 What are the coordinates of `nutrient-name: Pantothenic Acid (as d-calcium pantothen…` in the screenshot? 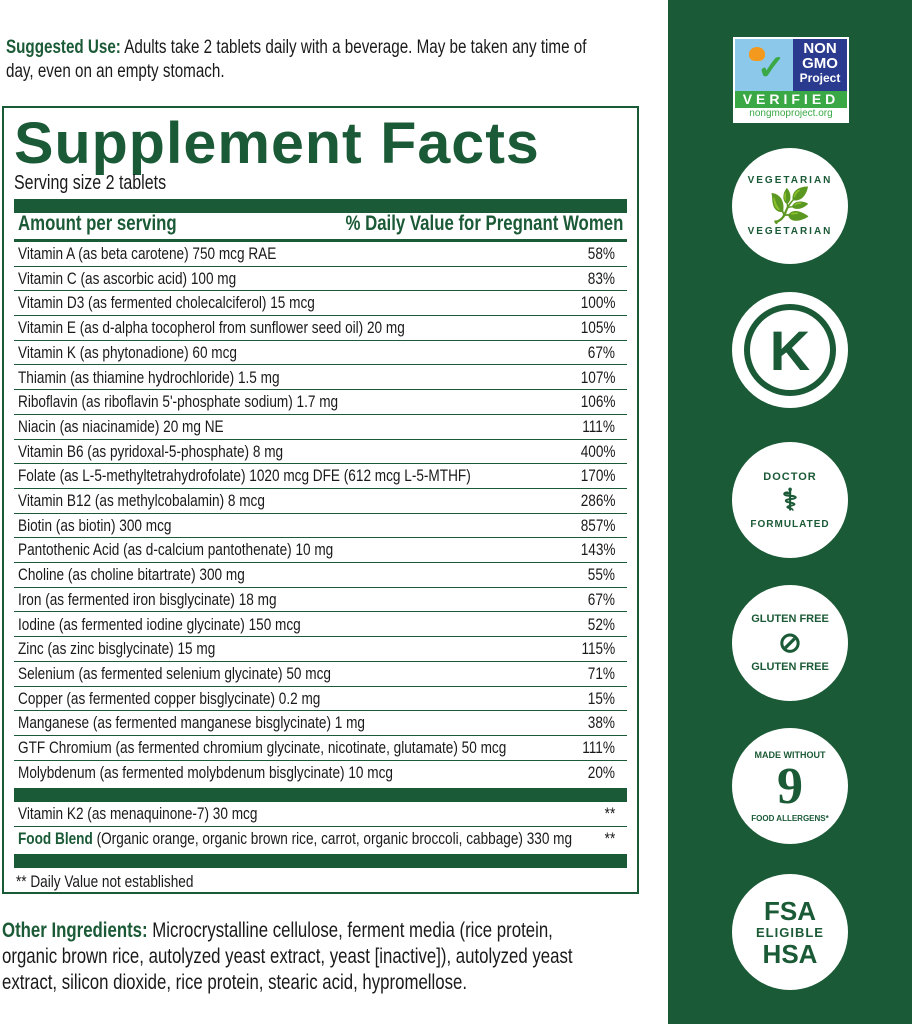 It's located at (176, 550).